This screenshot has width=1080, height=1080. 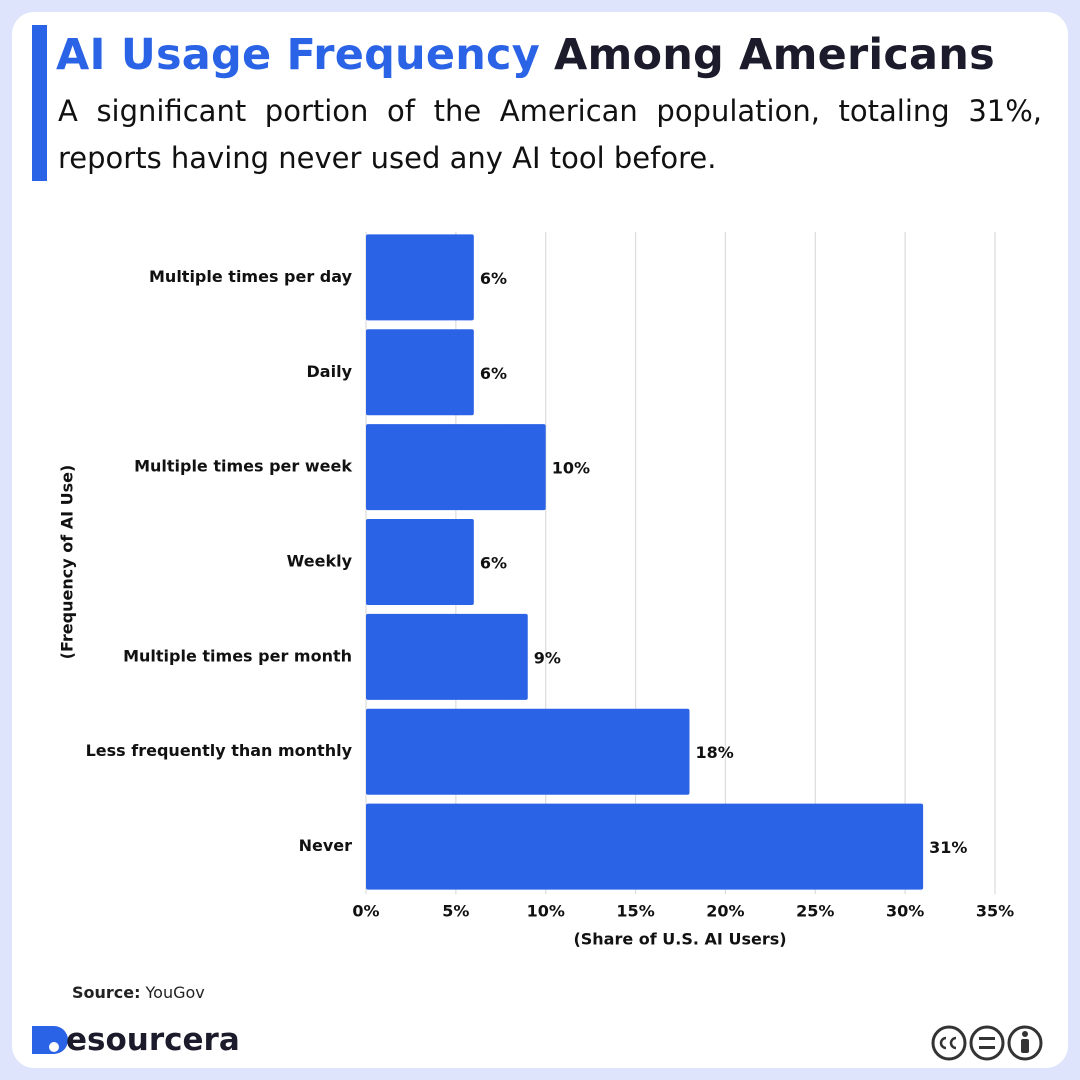 What do you see at coordinates (905, 911) in the screenshot?
I see `x-tick-label: 30%` at bounding box center [905, 911].